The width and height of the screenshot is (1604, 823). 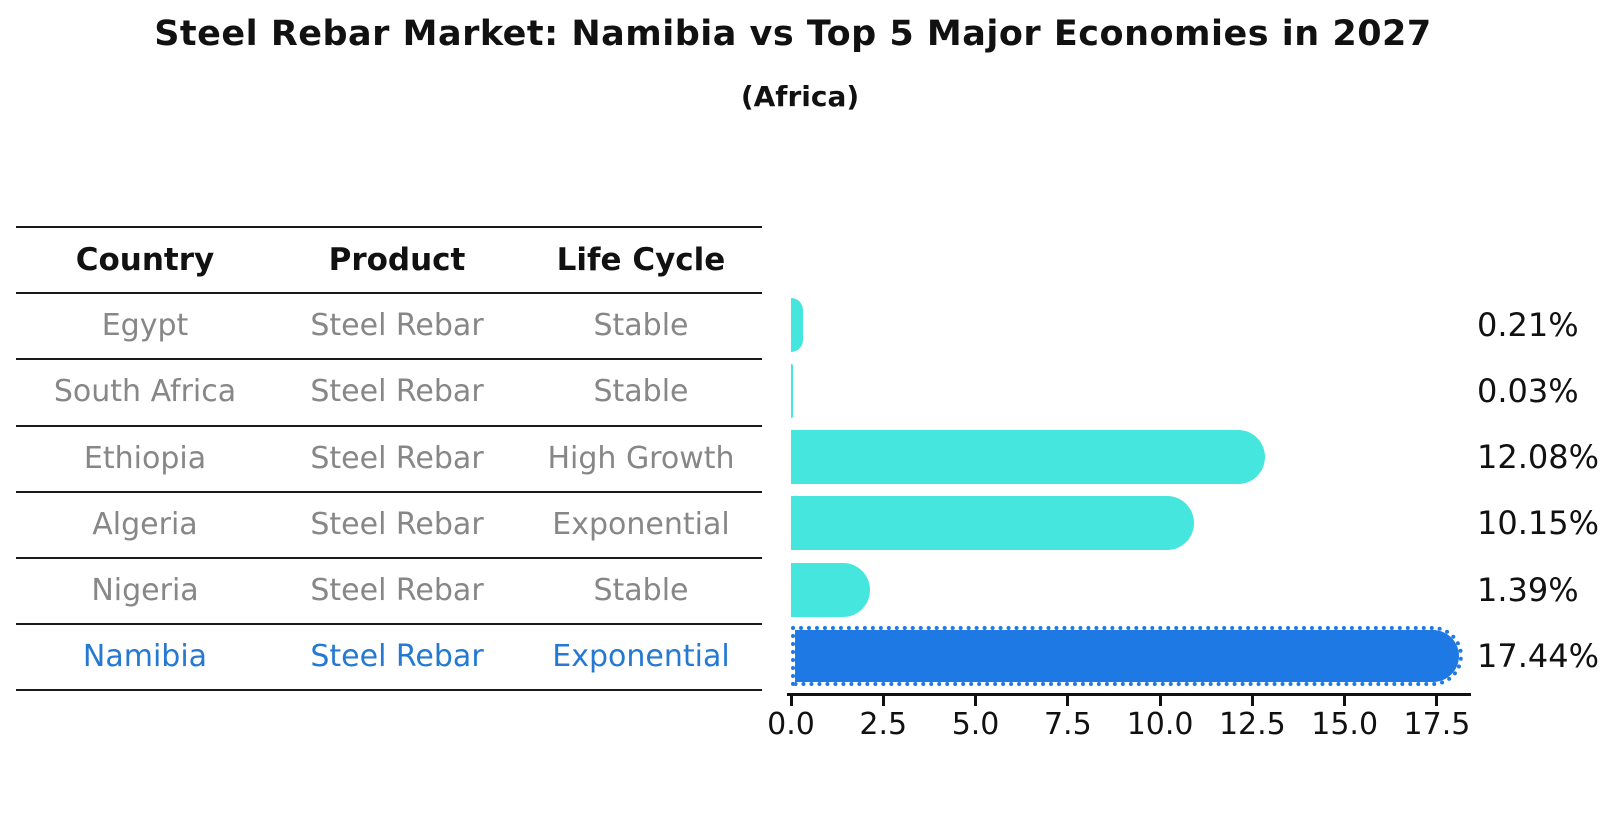 What do you see at coordinates (145, 591) in the screenshot?
I see `country-cell: Nigeria` at bounding box center [145, 591].